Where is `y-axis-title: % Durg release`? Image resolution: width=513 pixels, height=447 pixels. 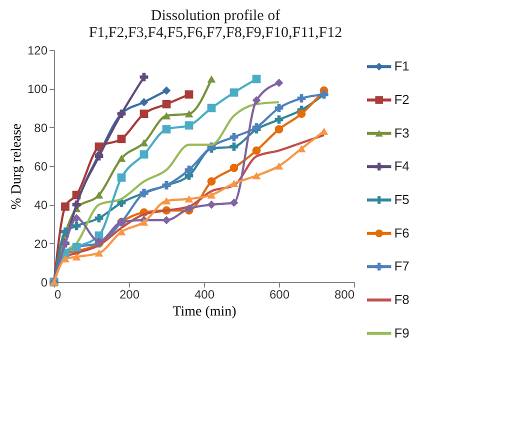 y-axis-title: % Durg release is located at coordinates (16, 166).